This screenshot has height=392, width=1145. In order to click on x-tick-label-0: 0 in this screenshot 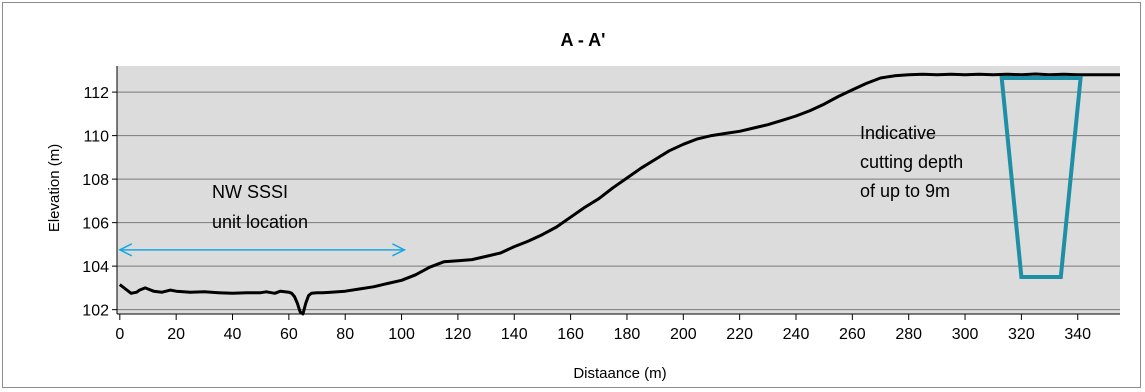, I will do `click(119, 334)`.